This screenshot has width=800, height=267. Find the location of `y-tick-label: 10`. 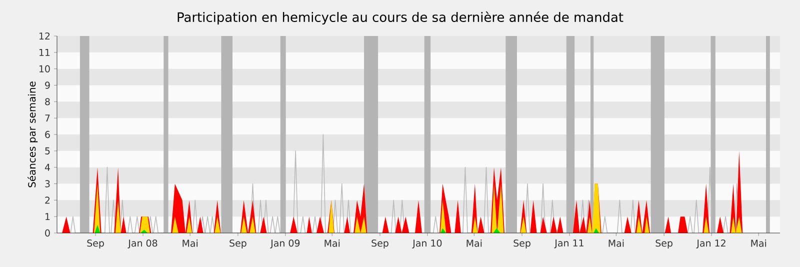

y-tick-label: 10 is located at coordinates (44, 68).